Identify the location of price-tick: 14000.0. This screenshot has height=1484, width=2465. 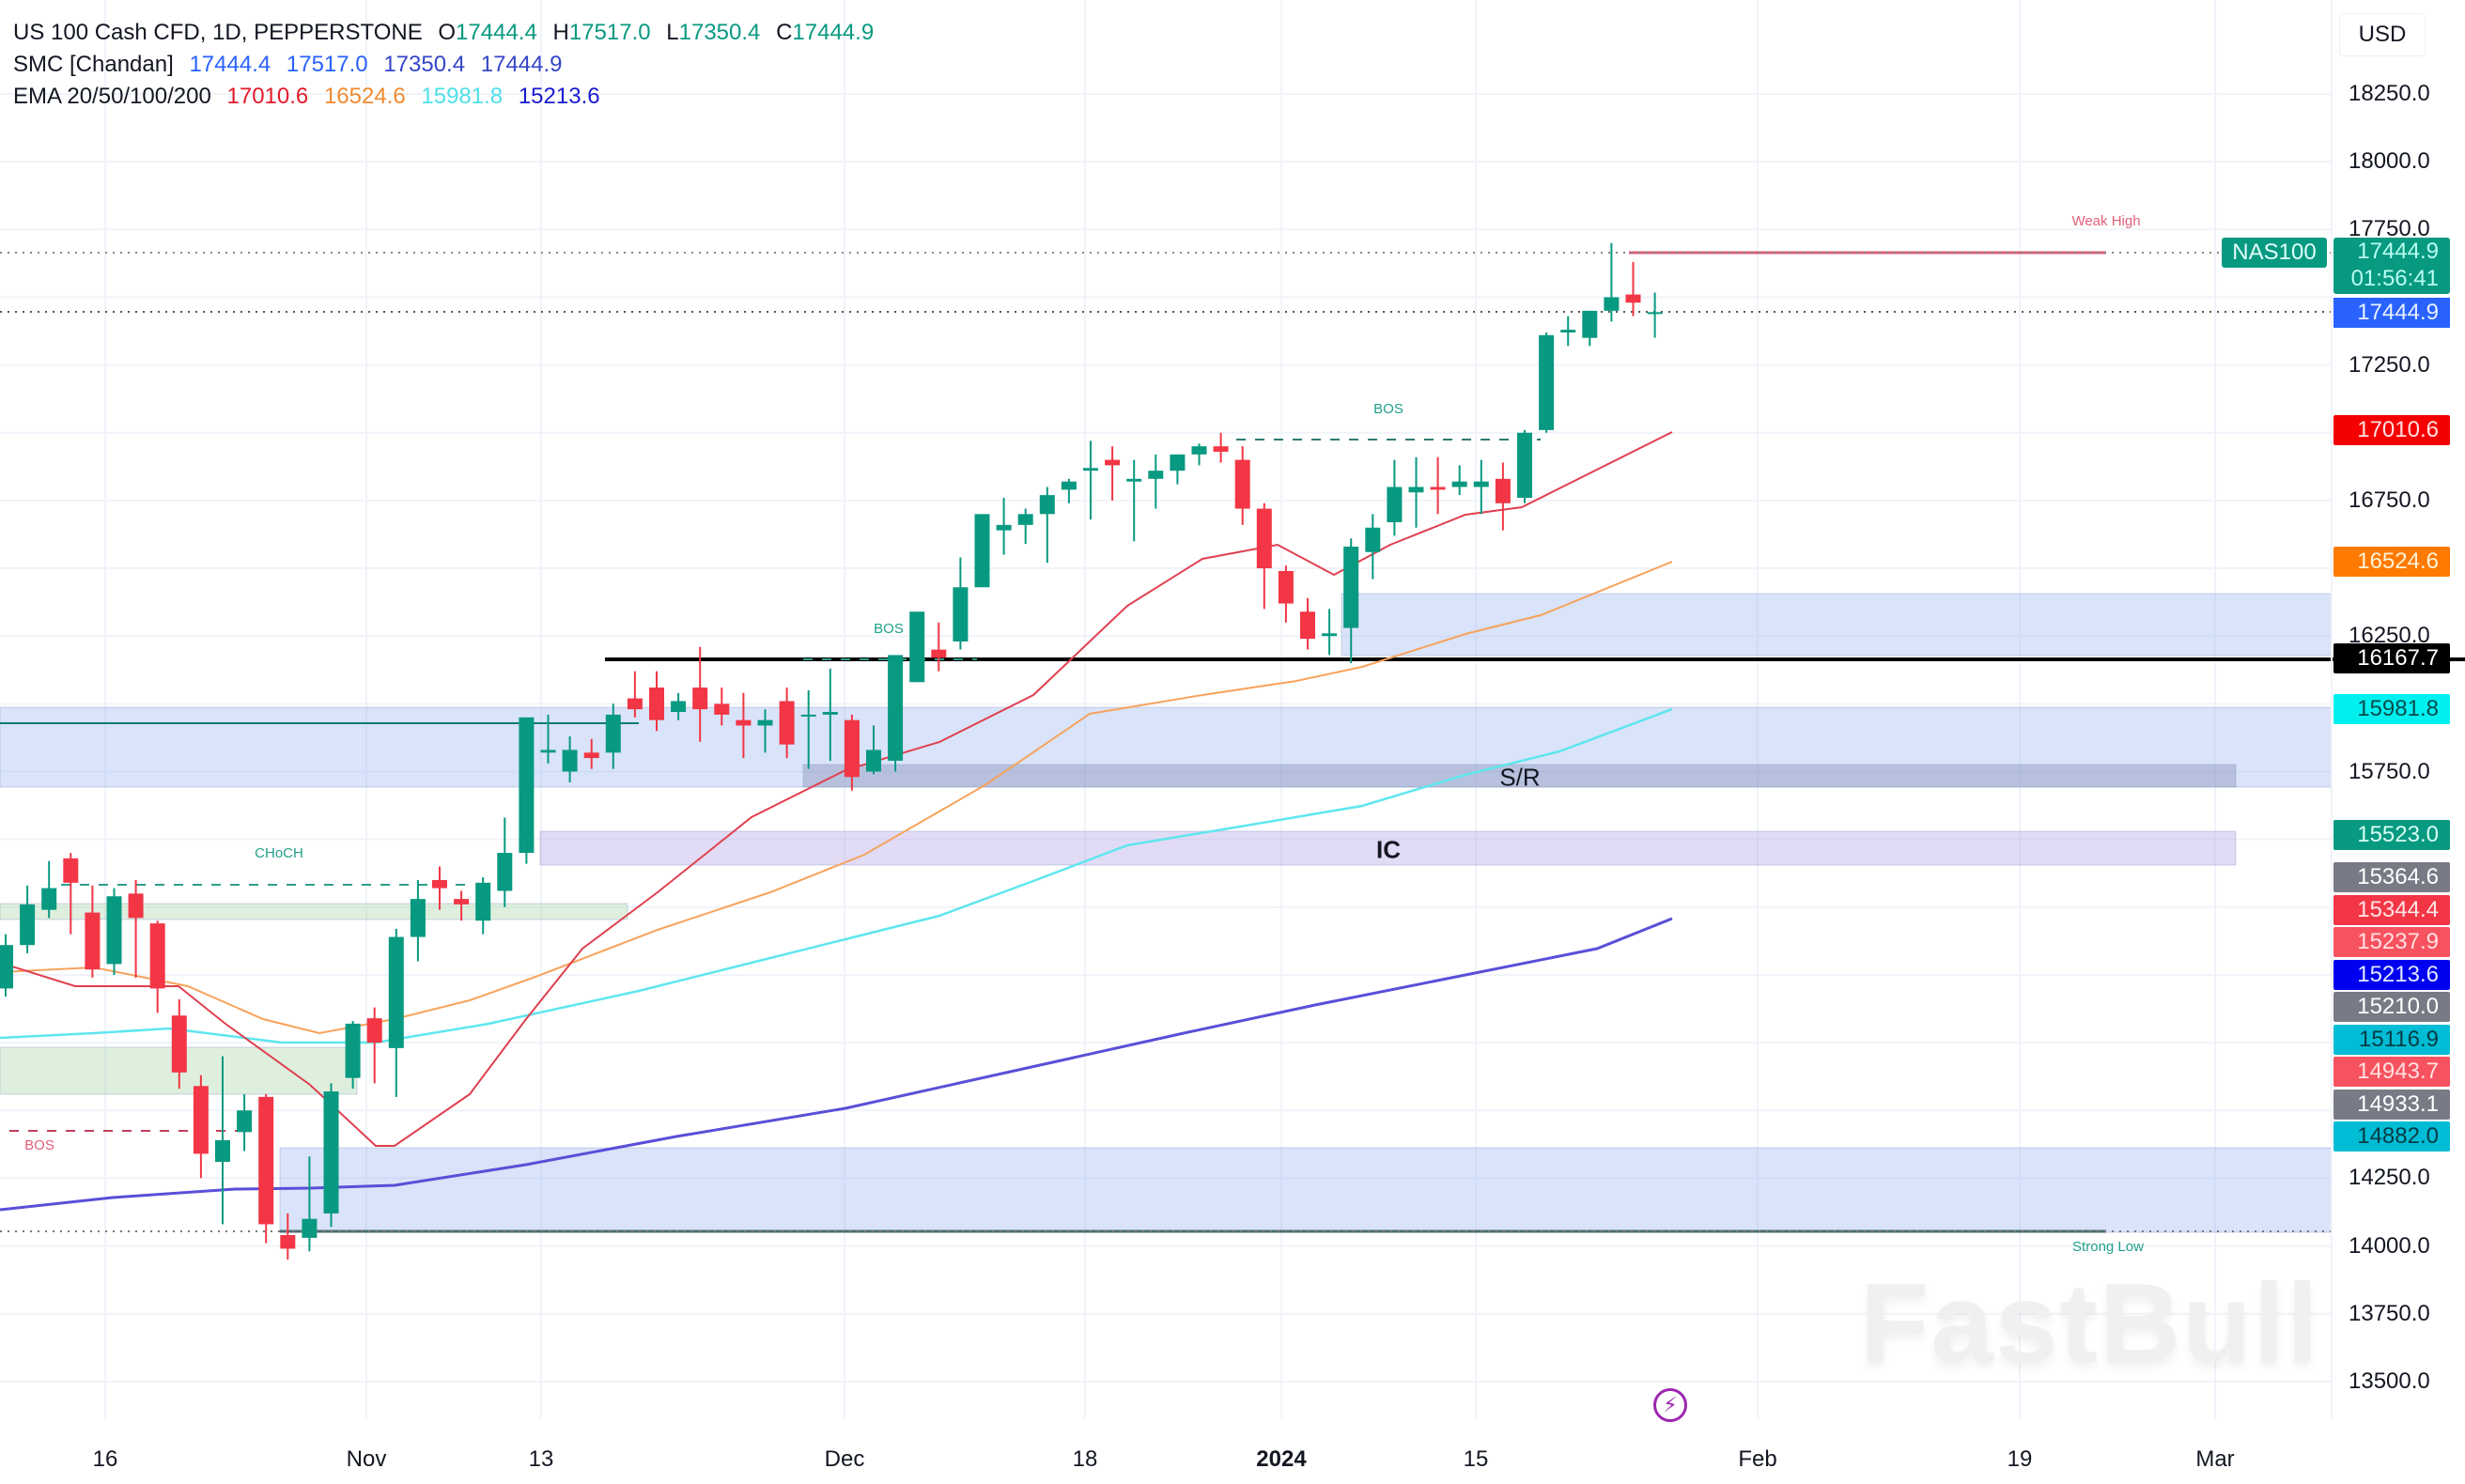
(2389, 1245).